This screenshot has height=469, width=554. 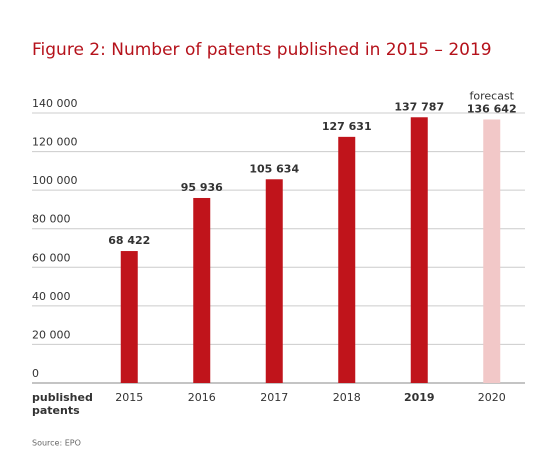 I want to click on y-tick-label: 140 000, so click(x=55, y=103).